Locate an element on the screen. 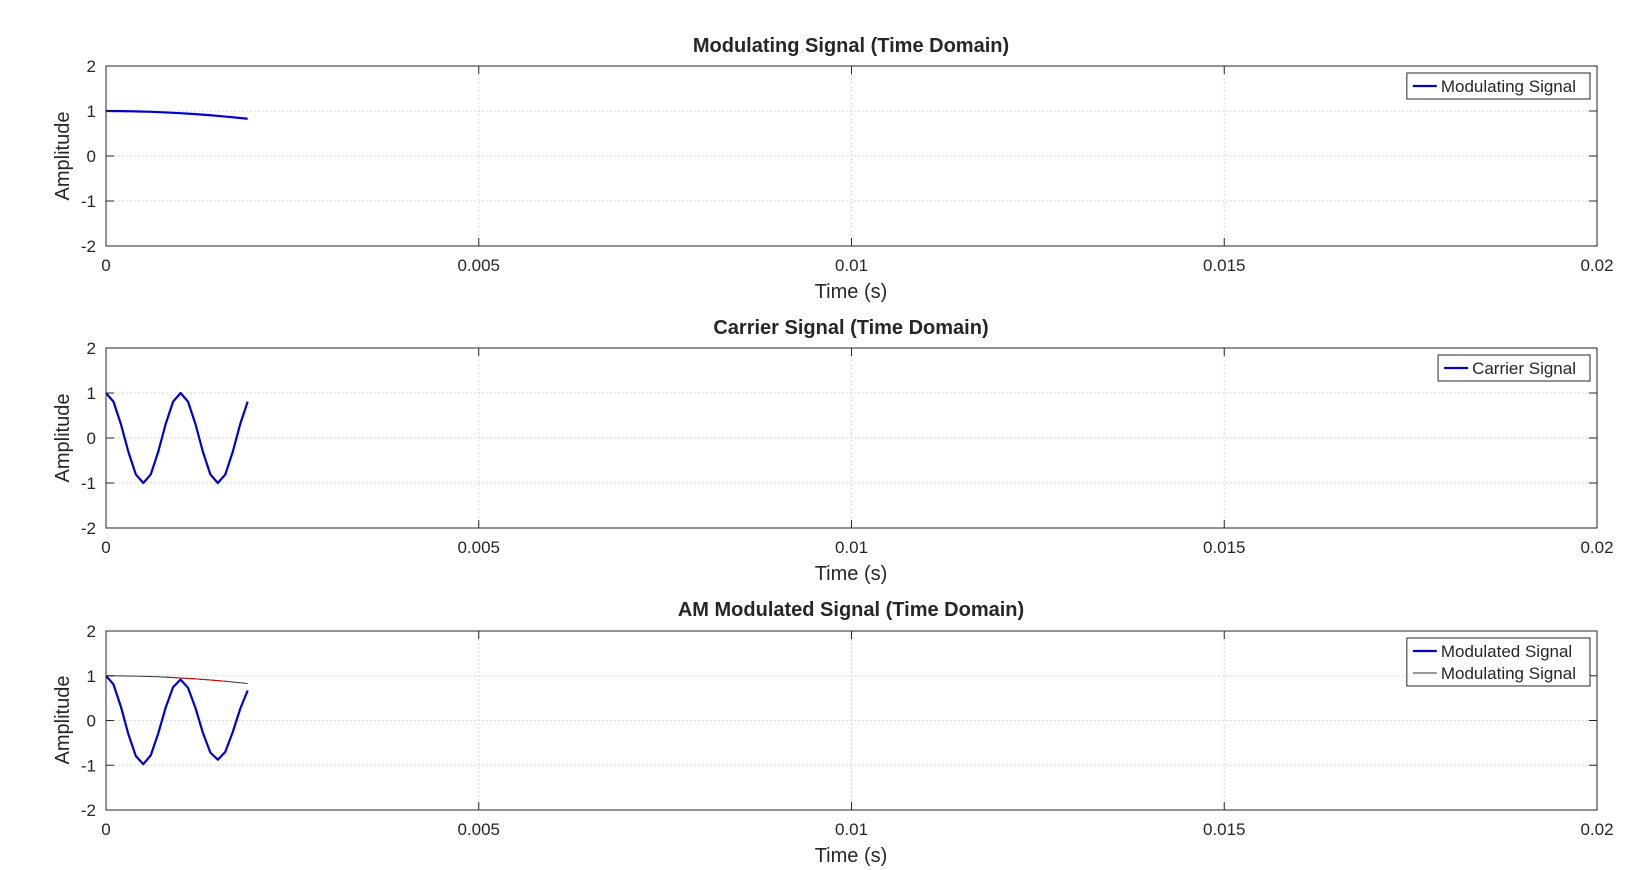  legend: Modulating Signal is located at coordinates (1498, 86).